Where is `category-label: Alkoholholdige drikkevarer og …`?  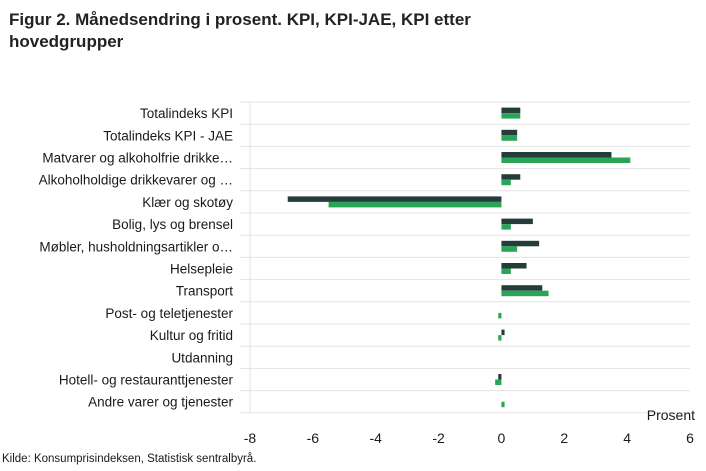
category-label: Alkoholholdige drikkevarer og … is located at coordinates (136, 180).